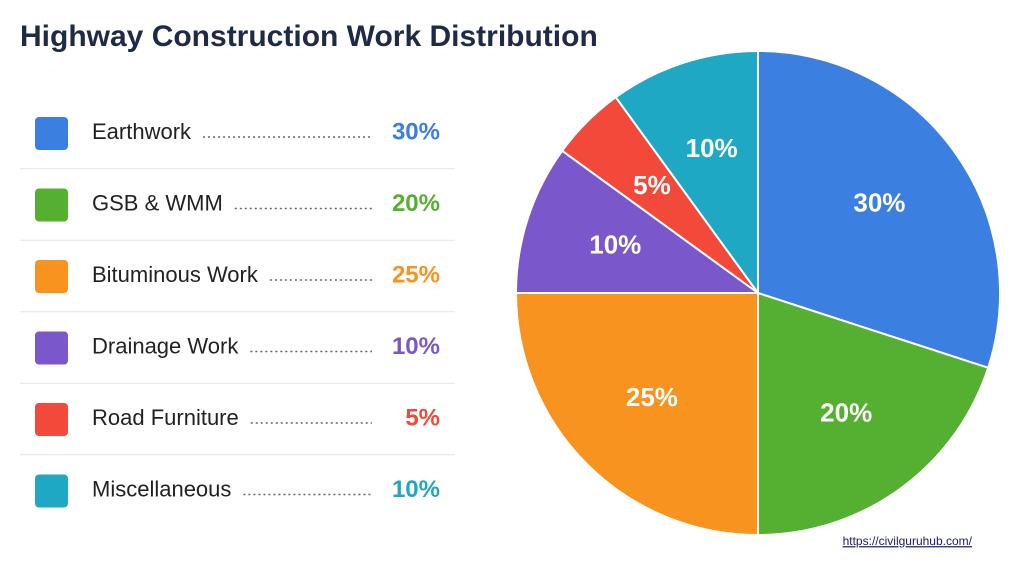  I want to click on slice-label: 30%, so click(879, 203).